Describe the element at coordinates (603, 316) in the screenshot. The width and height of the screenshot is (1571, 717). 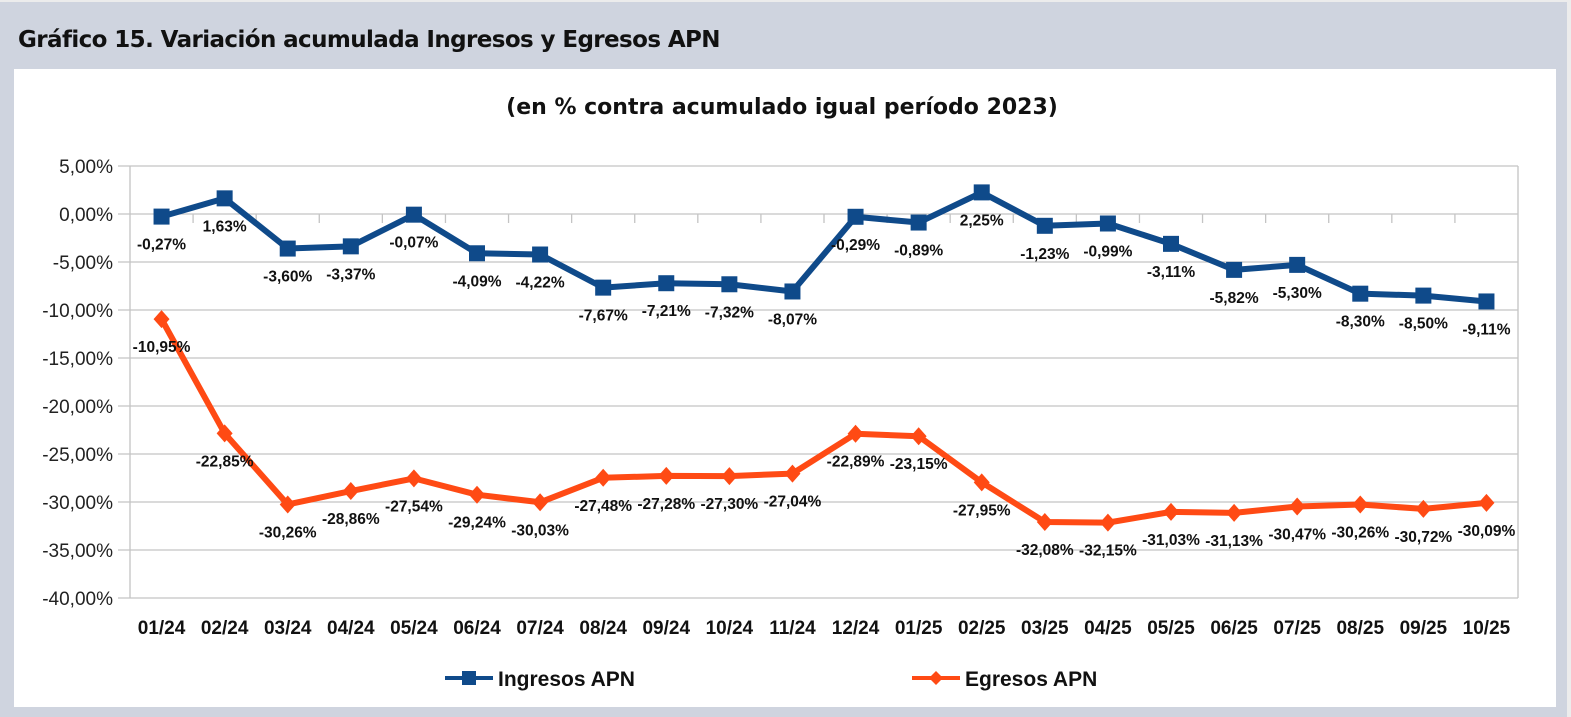
I see `data-label: -7,67%` at that location.